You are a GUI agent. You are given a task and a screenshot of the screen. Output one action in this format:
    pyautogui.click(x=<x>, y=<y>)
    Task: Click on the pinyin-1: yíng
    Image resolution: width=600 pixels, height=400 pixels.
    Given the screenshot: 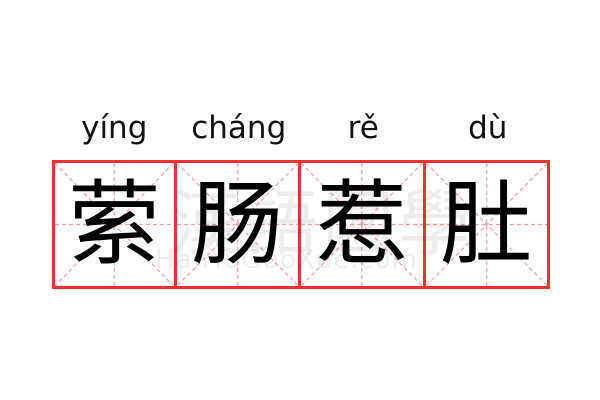 What is the action you would take?
    pyautogui.click(x=114, y=128)
    